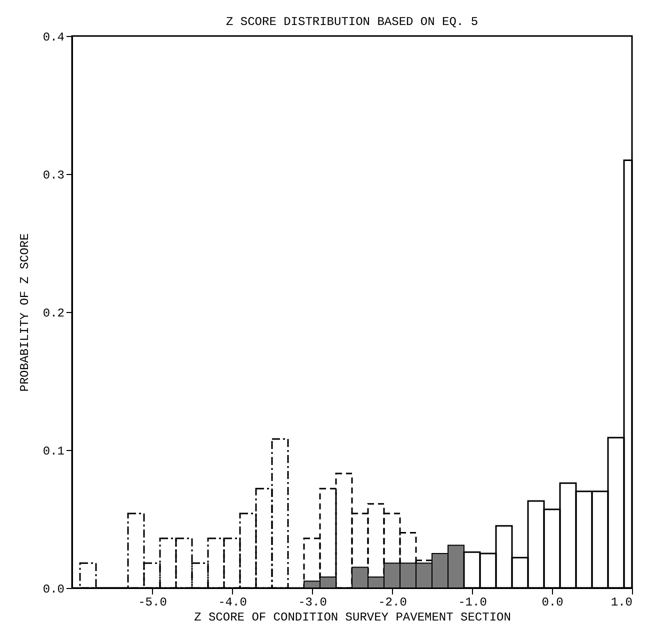 This screenshot has width=650, height=641. What do you see at coordinates (53, 589) in the screenshot?
I see `y-tick-label: 0.0` at bounding box center [53, 589].